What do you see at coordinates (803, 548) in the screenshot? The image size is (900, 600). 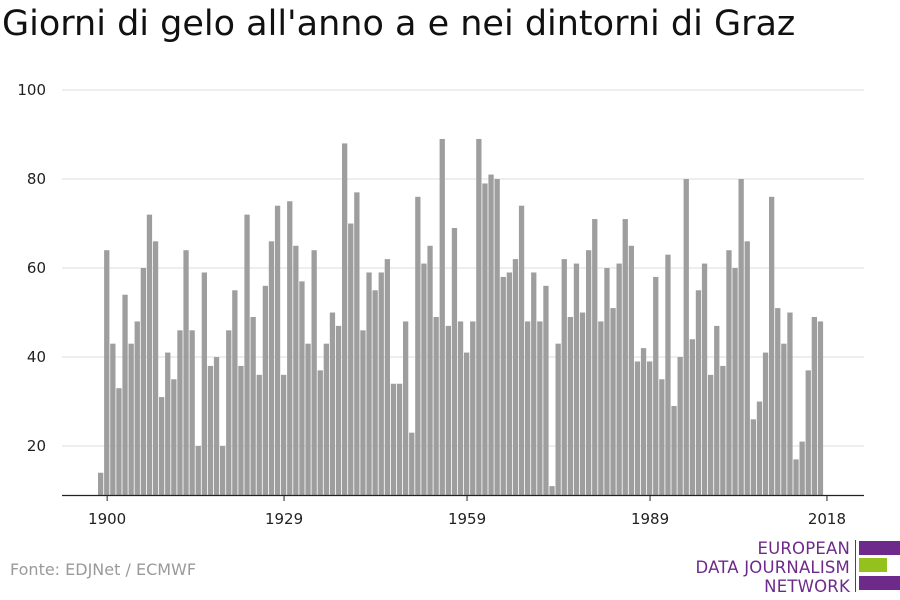 I see `logo-line-1: EUROPEAN` at bounding box center [803, 548].